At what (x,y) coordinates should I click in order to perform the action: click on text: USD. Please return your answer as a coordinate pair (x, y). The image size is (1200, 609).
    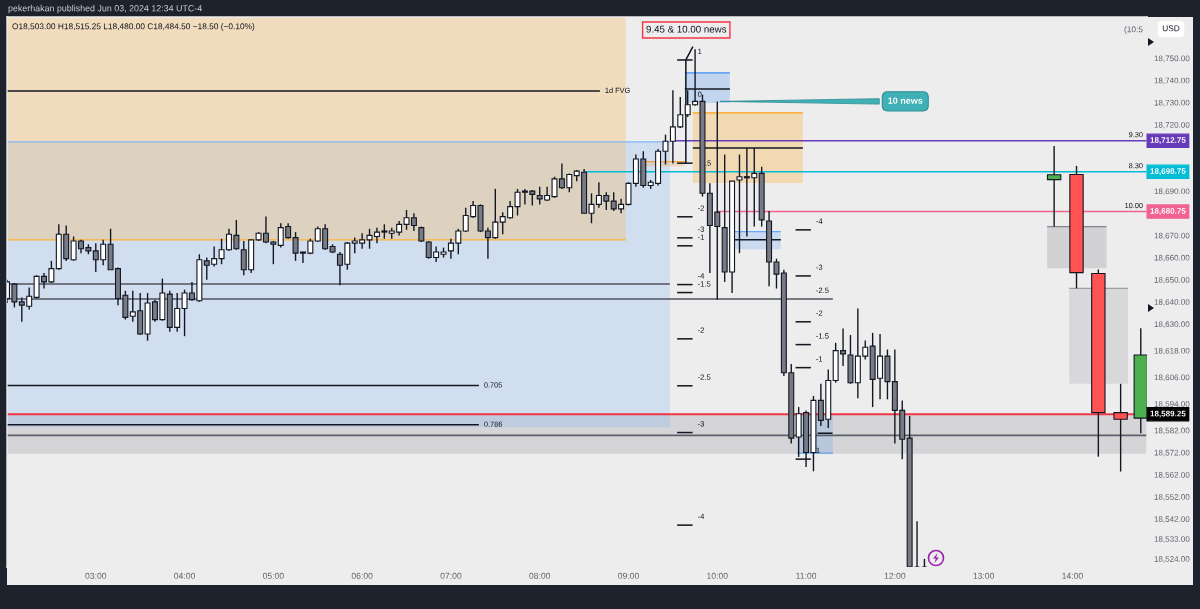
    Looking at the image, I should click on (1171, 28).